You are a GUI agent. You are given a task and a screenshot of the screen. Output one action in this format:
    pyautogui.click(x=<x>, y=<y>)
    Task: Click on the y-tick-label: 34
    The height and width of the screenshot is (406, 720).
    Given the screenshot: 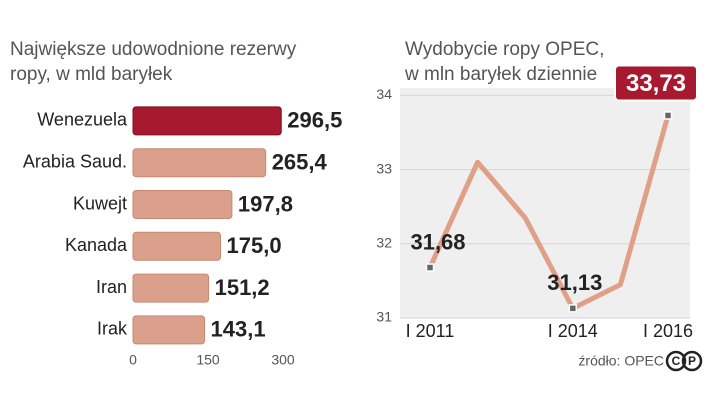 What is the action you would take?
    pyautogui.click(x=384, y=94)
    